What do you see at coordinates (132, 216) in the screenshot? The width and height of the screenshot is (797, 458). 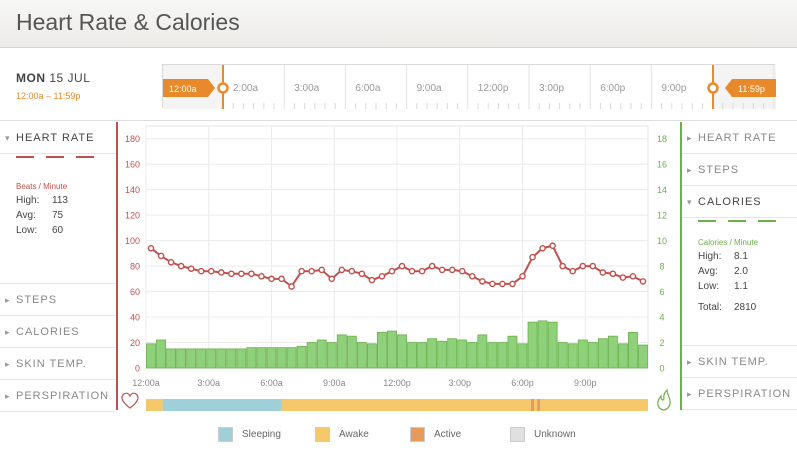 I see `y-left-tick-label: 120` at bounding box center [132, 216].